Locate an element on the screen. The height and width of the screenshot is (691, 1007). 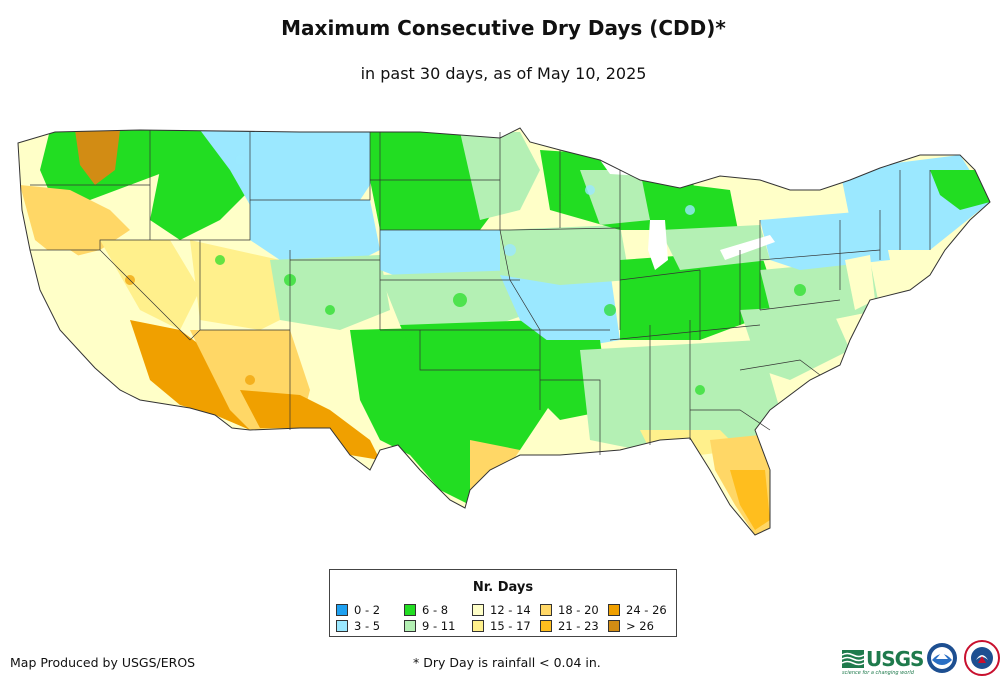
legend-label: 18 - 20 is located at coordinates (578, 610).